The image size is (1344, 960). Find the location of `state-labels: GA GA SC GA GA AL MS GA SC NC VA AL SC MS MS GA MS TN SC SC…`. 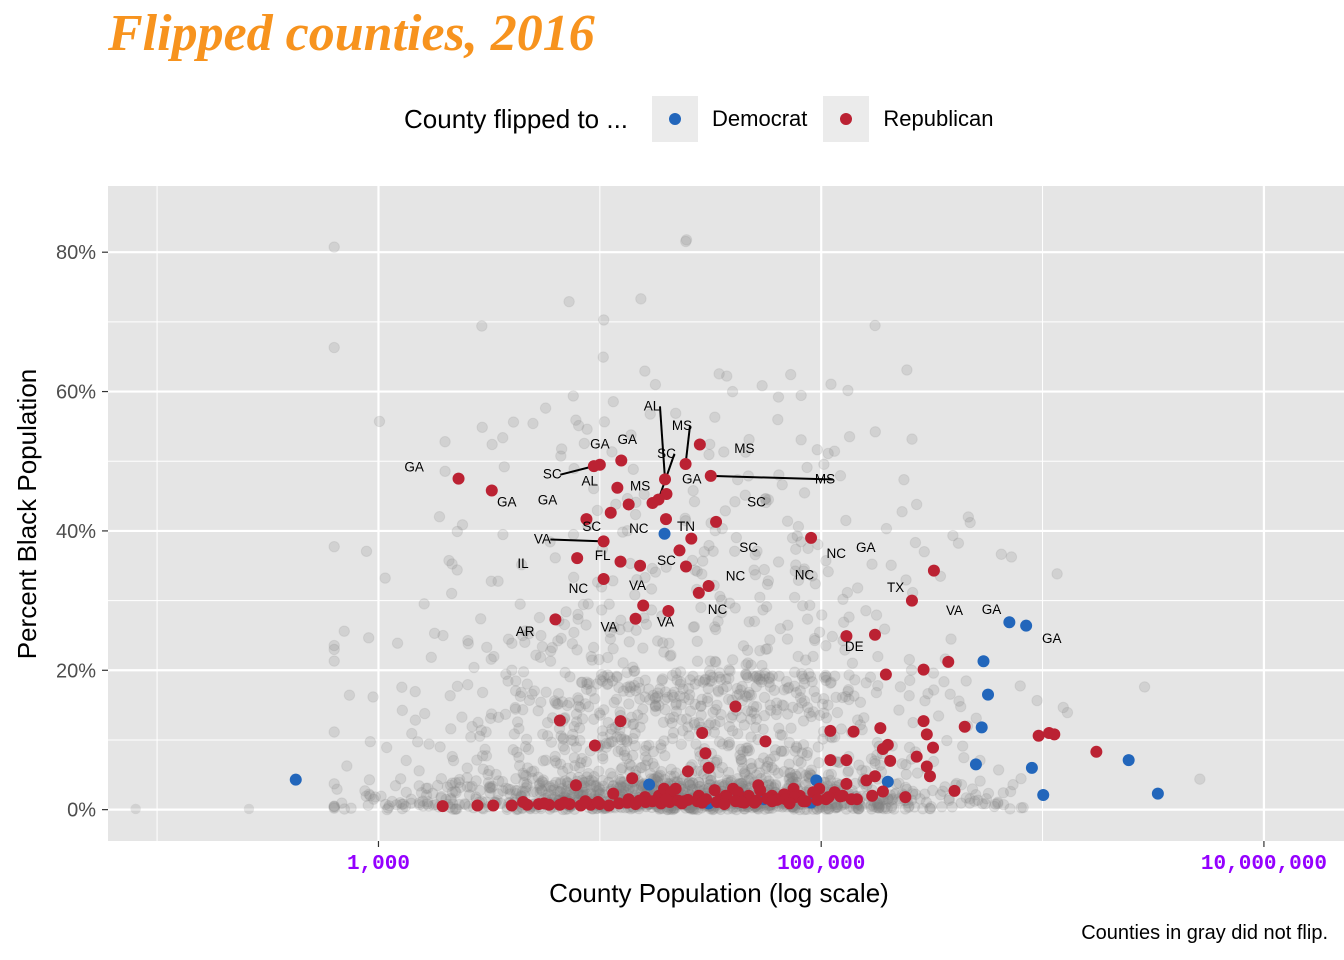

state-labels: GA GA SC GA GA AL MS GA SC NC VA AL SC MS MS GA MS TN SC SC… is located at coordinates (732, 525).